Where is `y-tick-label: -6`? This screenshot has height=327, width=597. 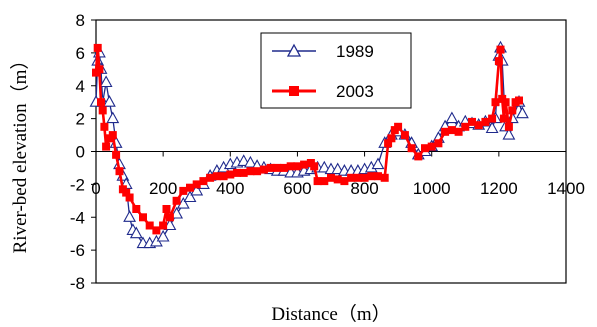
y-tick-label: -6 is located at coordinates (77, 250).